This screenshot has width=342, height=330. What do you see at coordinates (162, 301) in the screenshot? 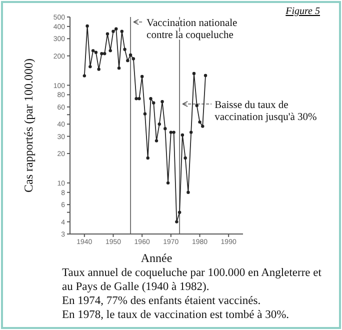
I see `text: En 1974, 77% des enfants étaient vaccinés.` at bounding box center [162, 301].